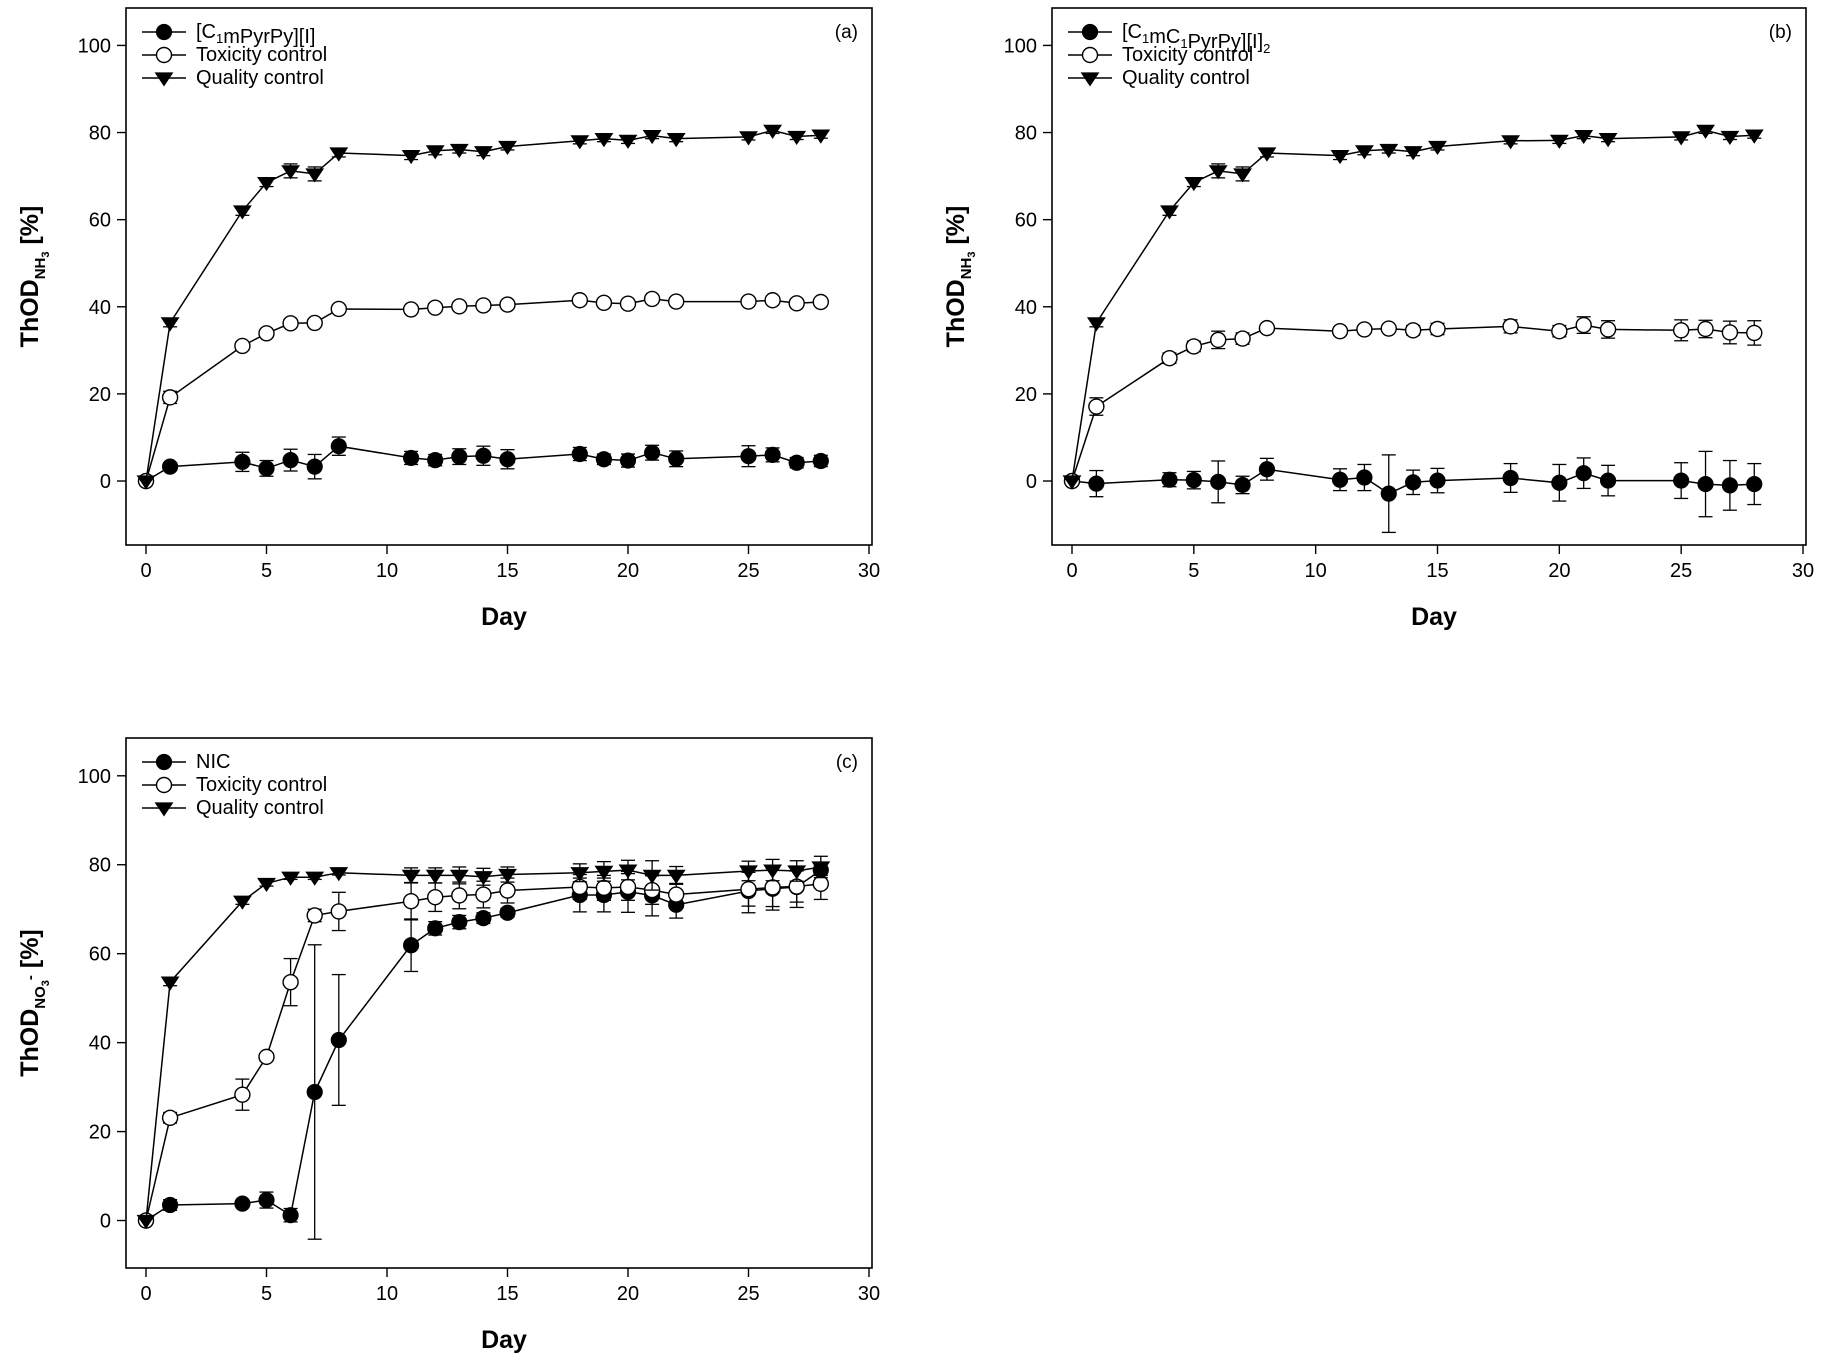 The width and height of the screenshot is (1824, 1362). What do you see at coordinates (507, 1294) in the screenshot?
I see `x-tick-label: 15` at bounding box center [507, 1294].